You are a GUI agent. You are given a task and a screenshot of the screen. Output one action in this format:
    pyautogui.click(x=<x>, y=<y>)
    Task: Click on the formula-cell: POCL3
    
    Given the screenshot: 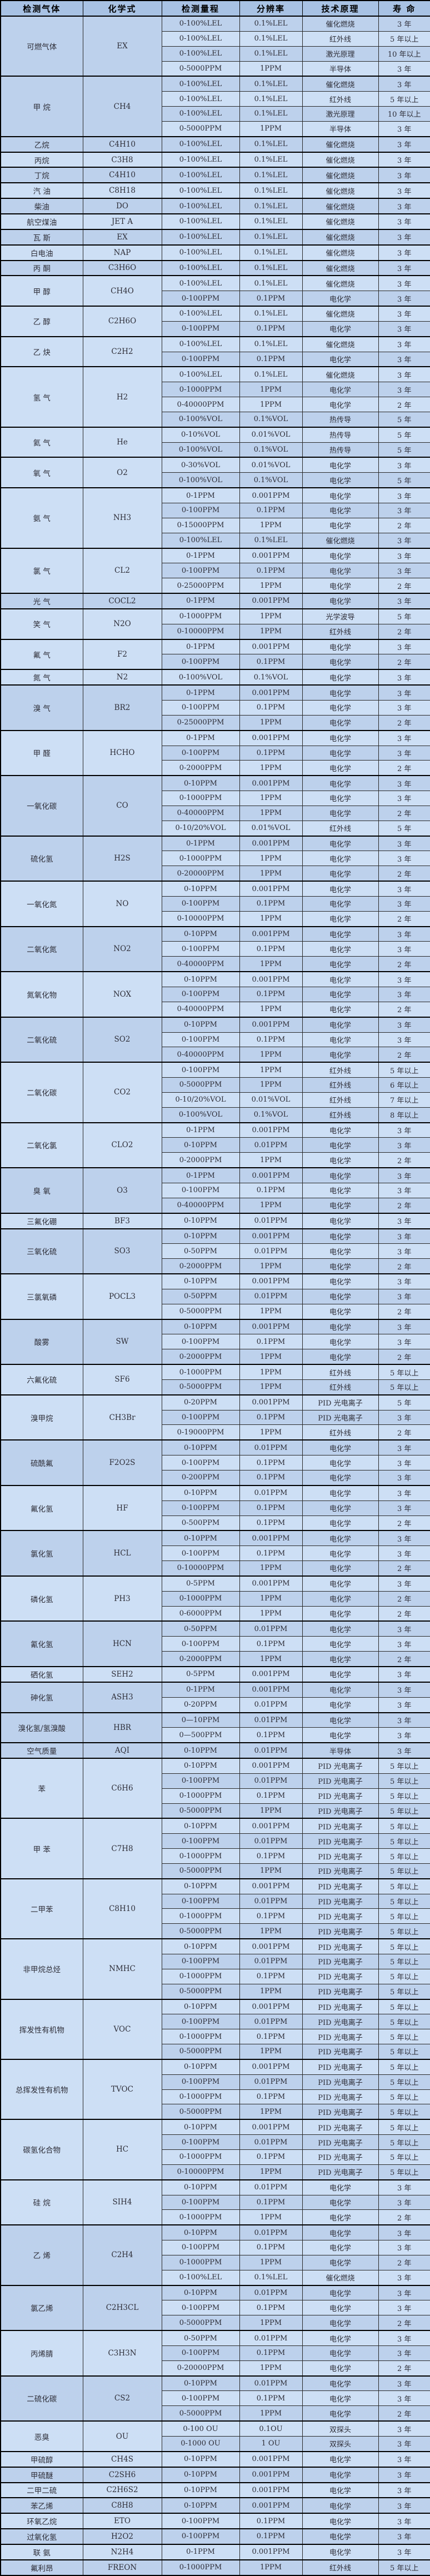 What is the action you would take?
    pyautogui.click(x=122, y=1296)
    